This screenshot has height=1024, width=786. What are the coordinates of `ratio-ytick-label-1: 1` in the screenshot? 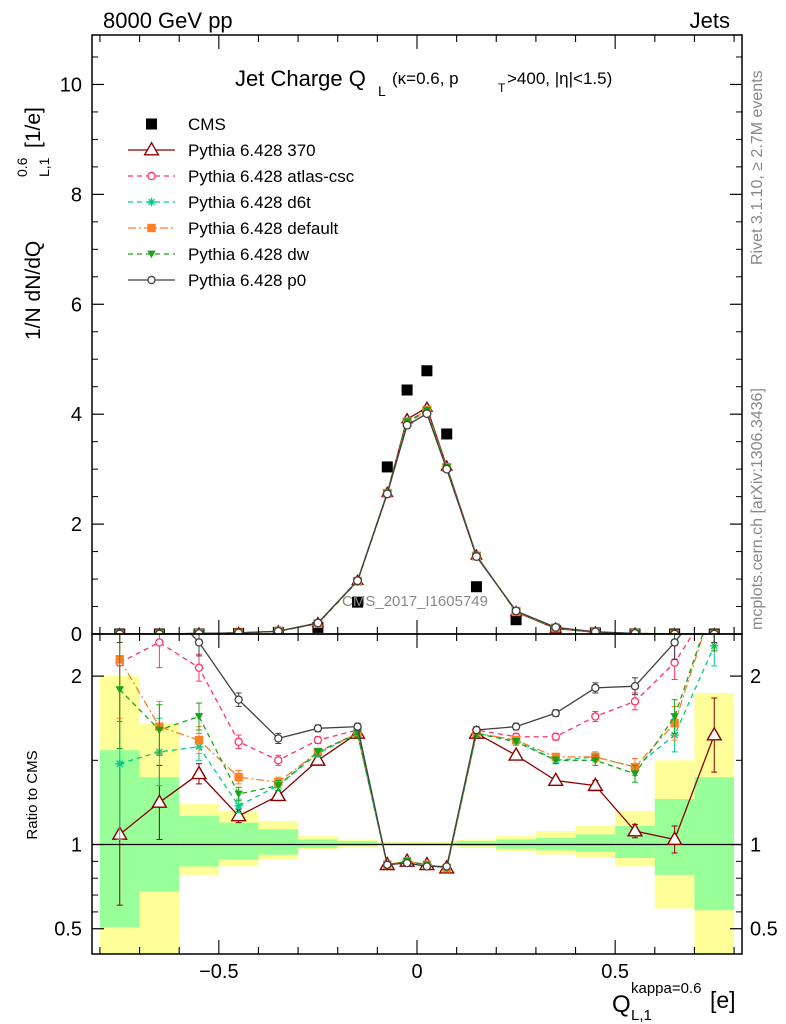 It's located at (76, 846).